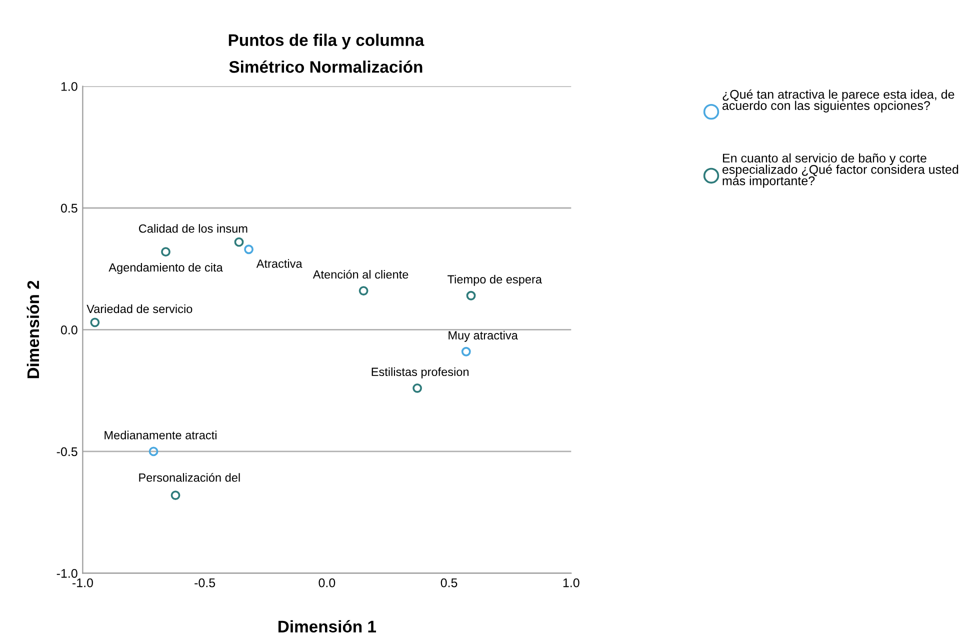  What do you see at coordinates (327, 583) in the screenshot?
I see `x-tick-label: 0.0` at bounding box center [327, 583].